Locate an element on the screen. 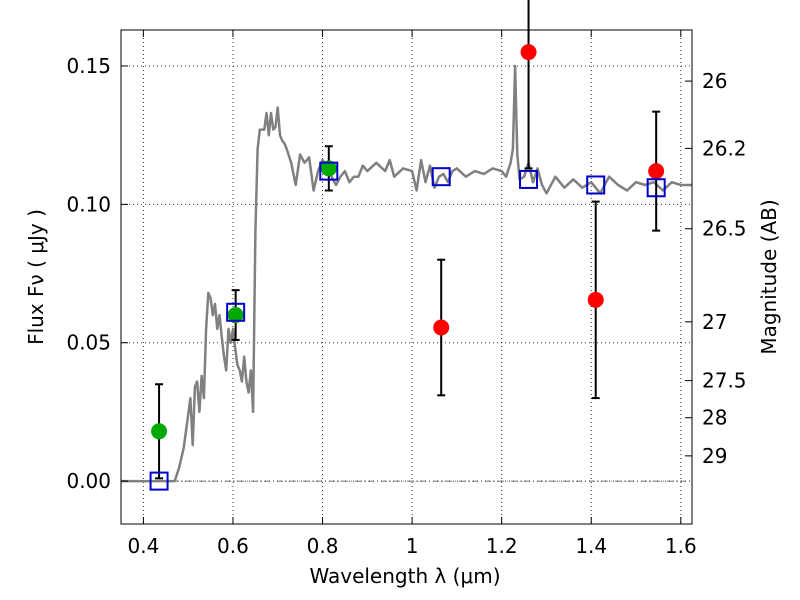 The height and width of the screenshot is (600, 800). x-tick-label-2: 0.8 is located at coordinates (323, 546).